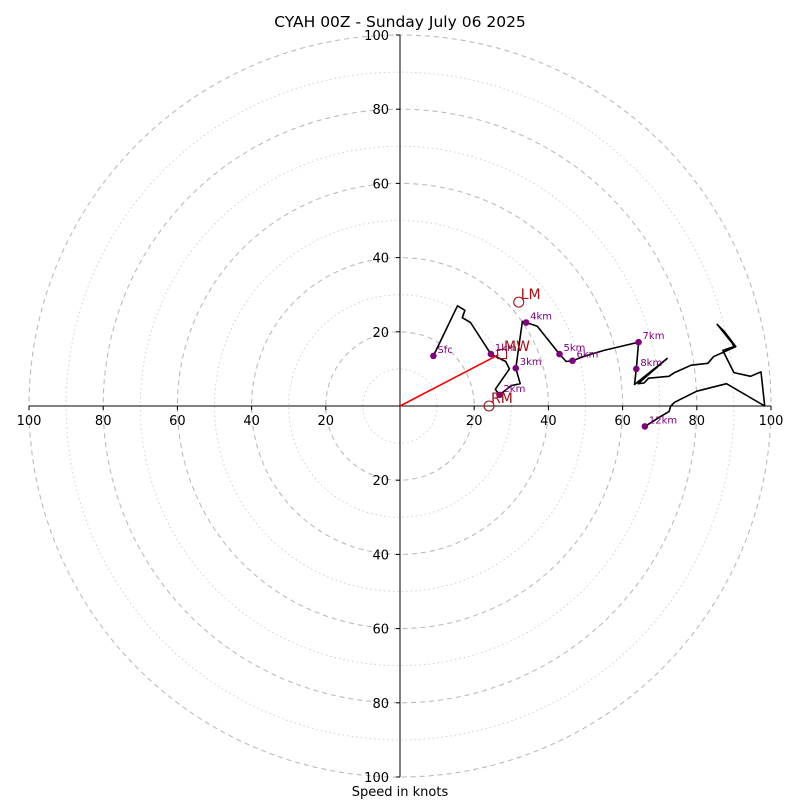 The width and height of the screenshot is (800, 800). What do you see at coordinates (29, 421) in the screenshot?
I see `tick-label-left: 100` at bounding box center [29, 421].